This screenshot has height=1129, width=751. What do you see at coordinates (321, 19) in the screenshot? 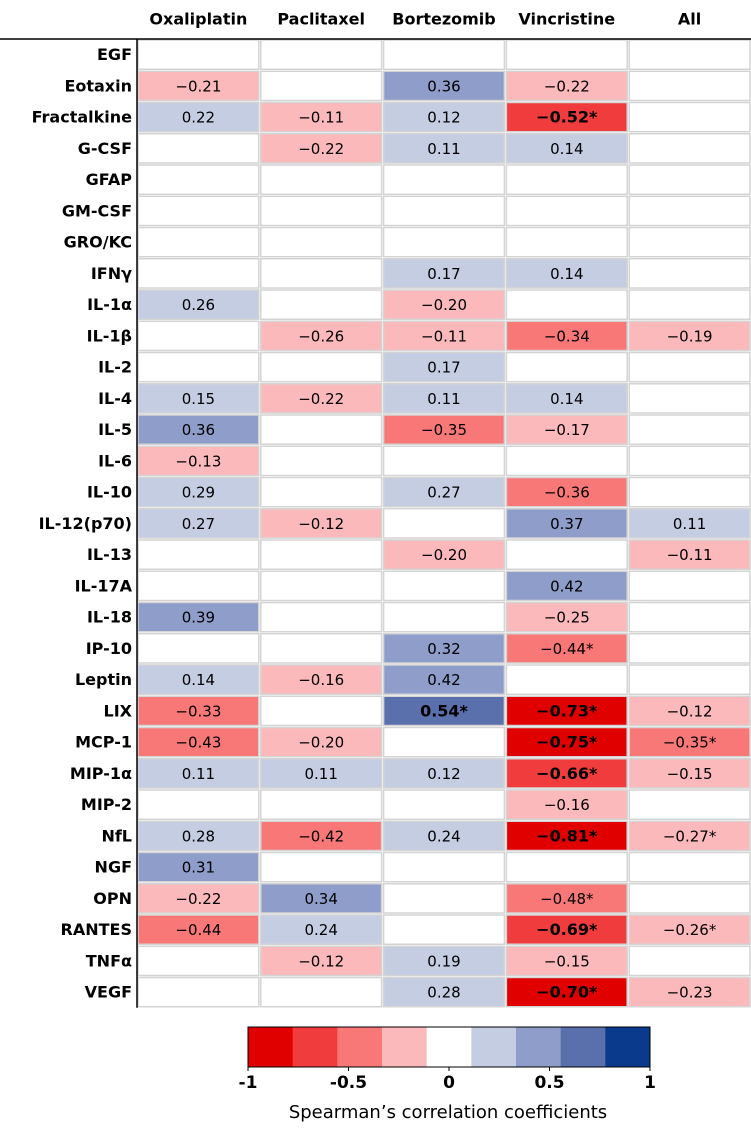
I see `column-header: Paclitaxel` at bounding box center [321, 19].